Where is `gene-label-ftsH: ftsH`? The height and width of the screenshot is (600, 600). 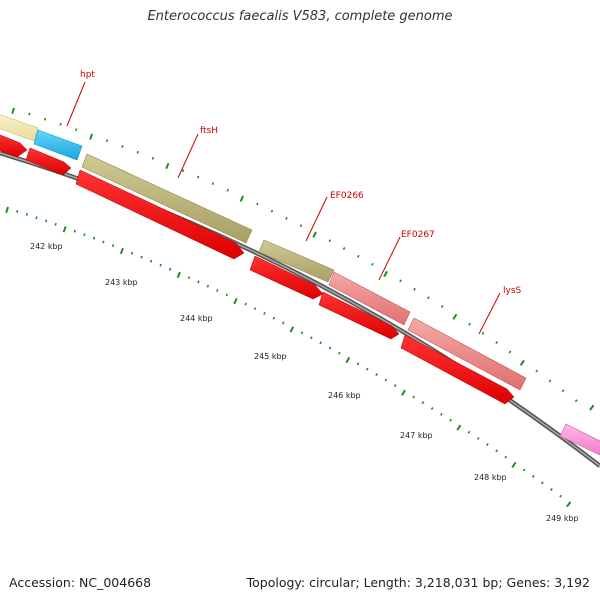 gene-label-ftsH: ftsH is located at coordinates (209, 131).